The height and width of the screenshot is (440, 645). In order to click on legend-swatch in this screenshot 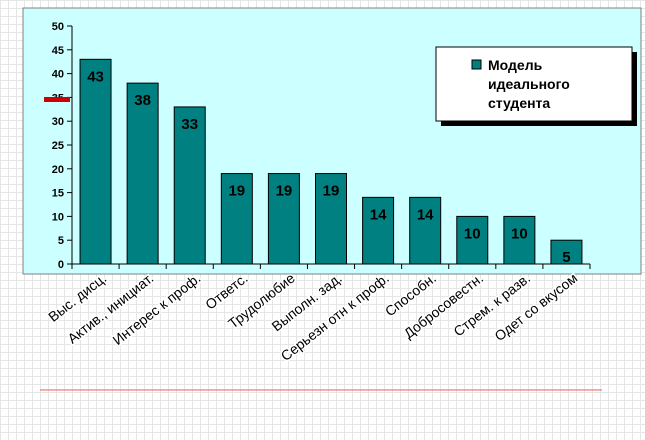, I will do `click(476, 64)`.